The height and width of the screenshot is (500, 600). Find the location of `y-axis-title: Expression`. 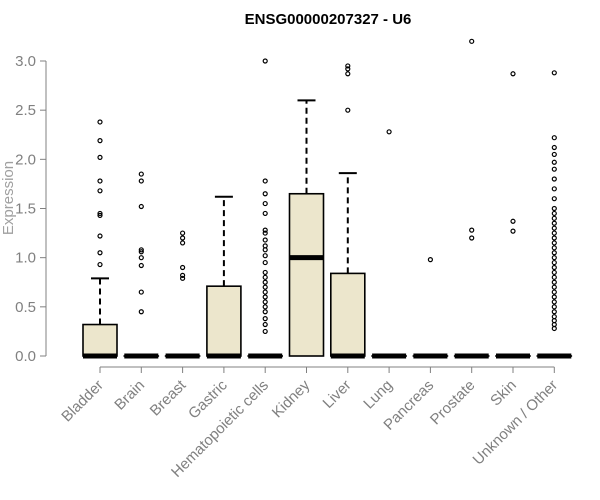

y-axis-title: Expression is located at coordinates (8, 198).